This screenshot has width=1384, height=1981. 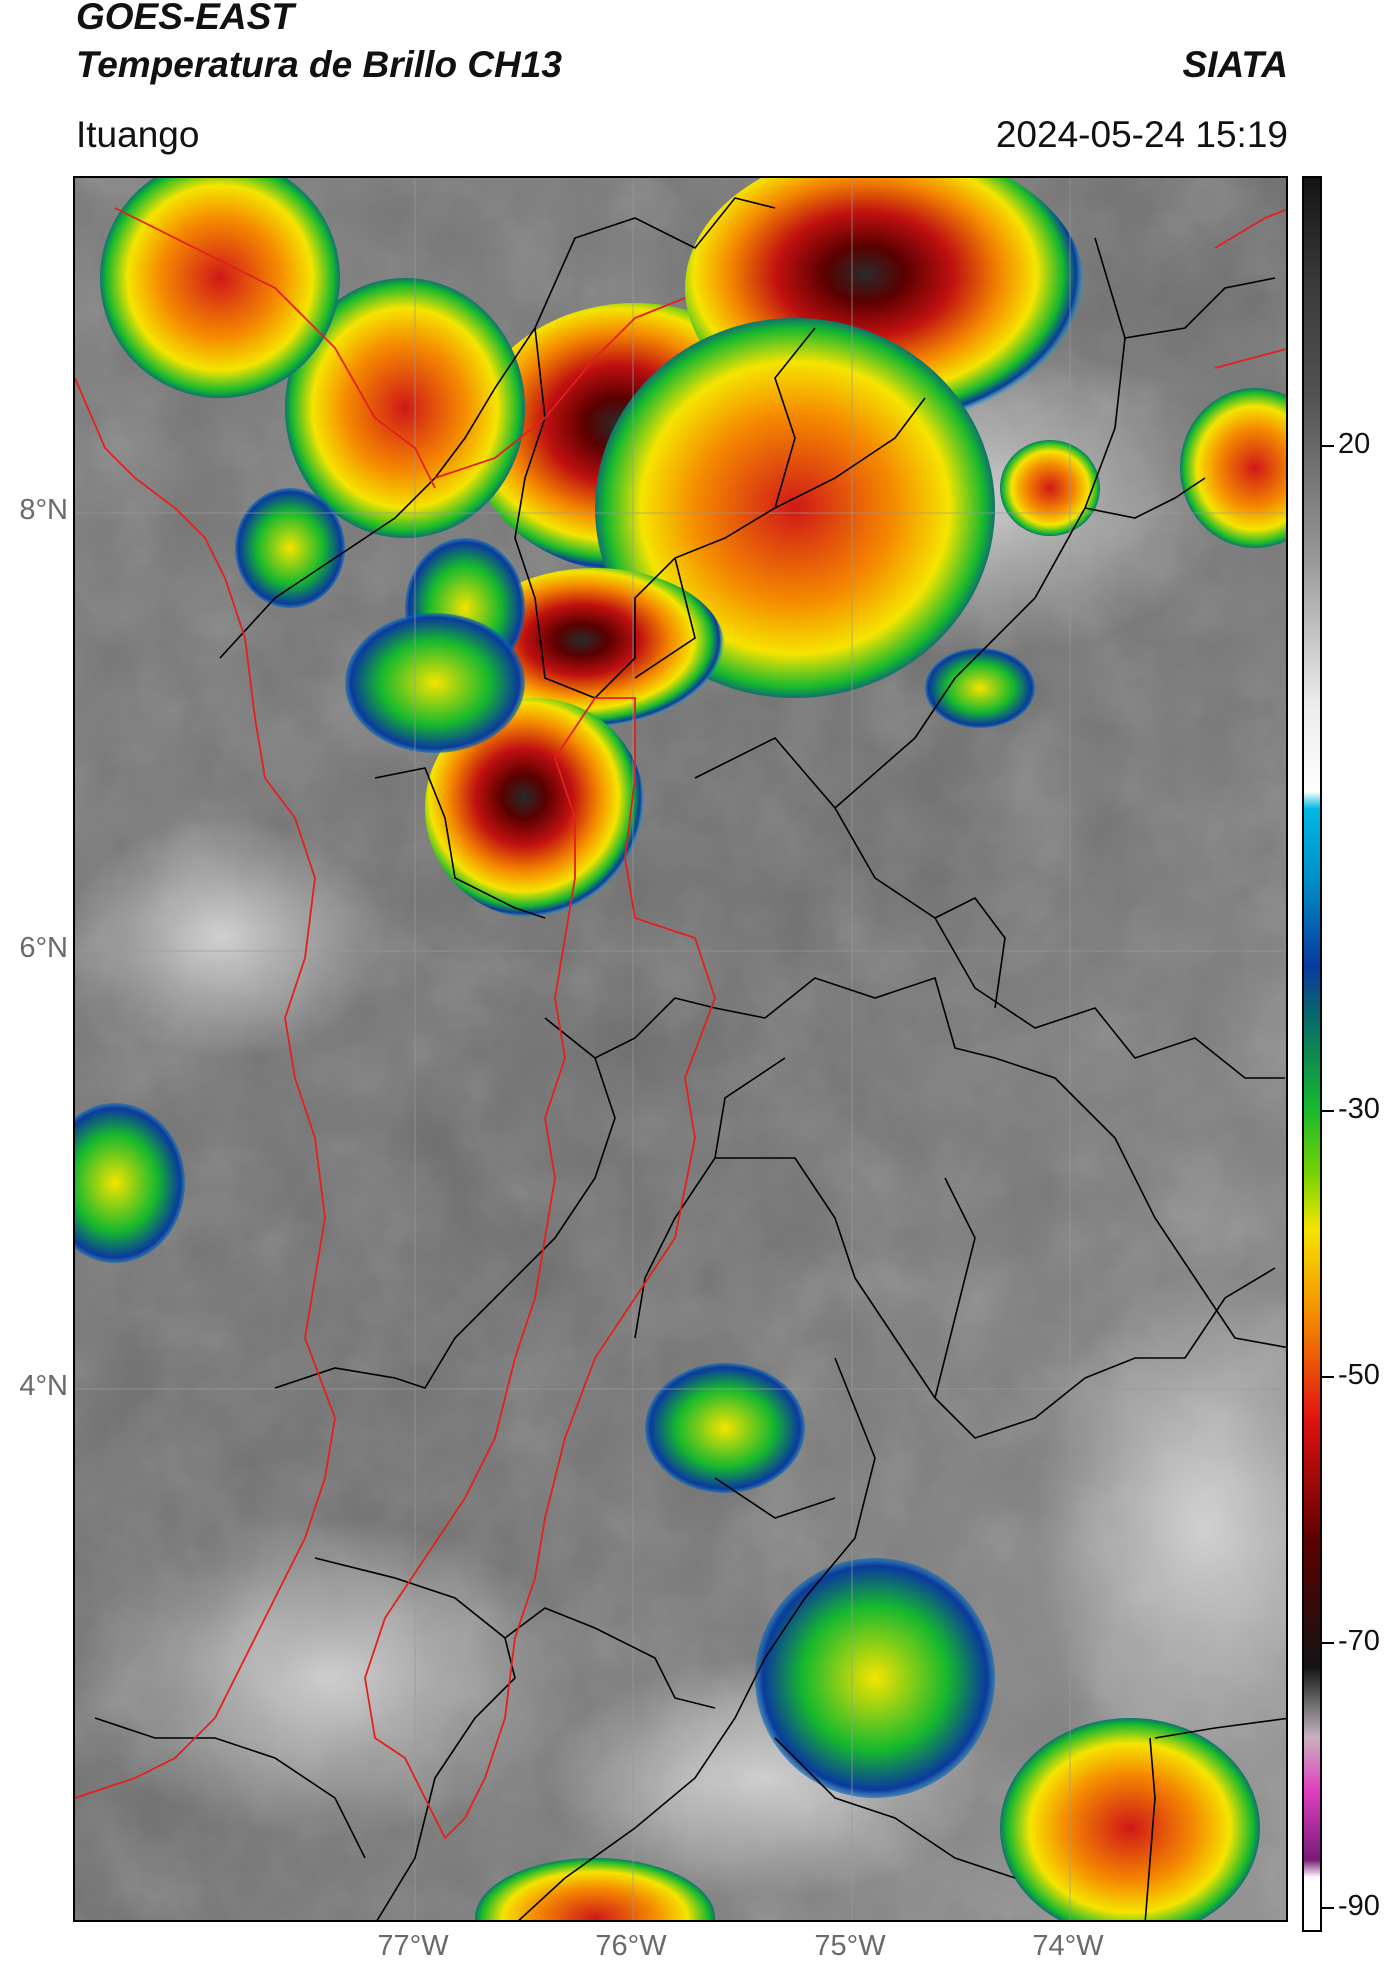 I want to click on storm-cell-magdalena, so click(x=980, y=688).